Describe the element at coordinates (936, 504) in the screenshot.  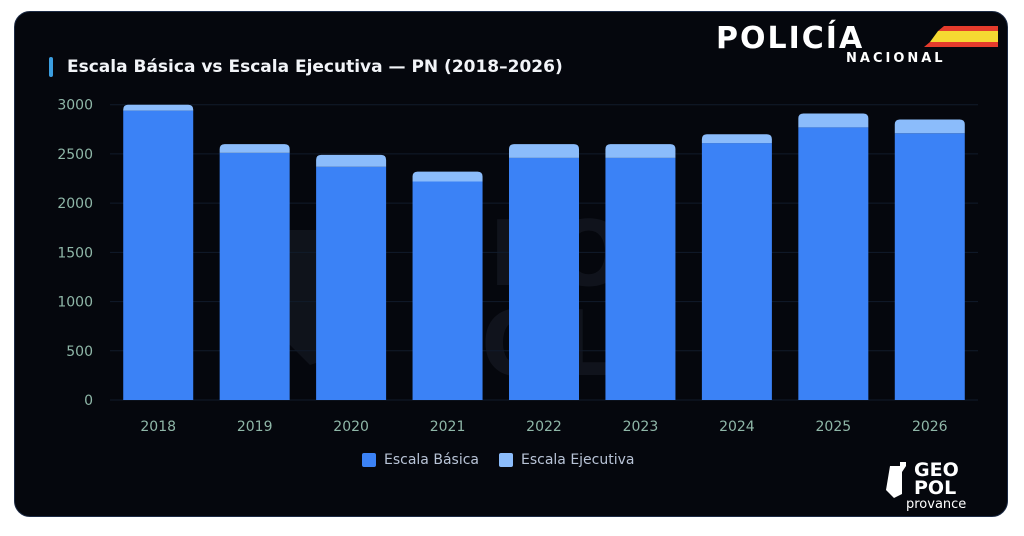
I see `geopol-provance-text: provance` at that location.